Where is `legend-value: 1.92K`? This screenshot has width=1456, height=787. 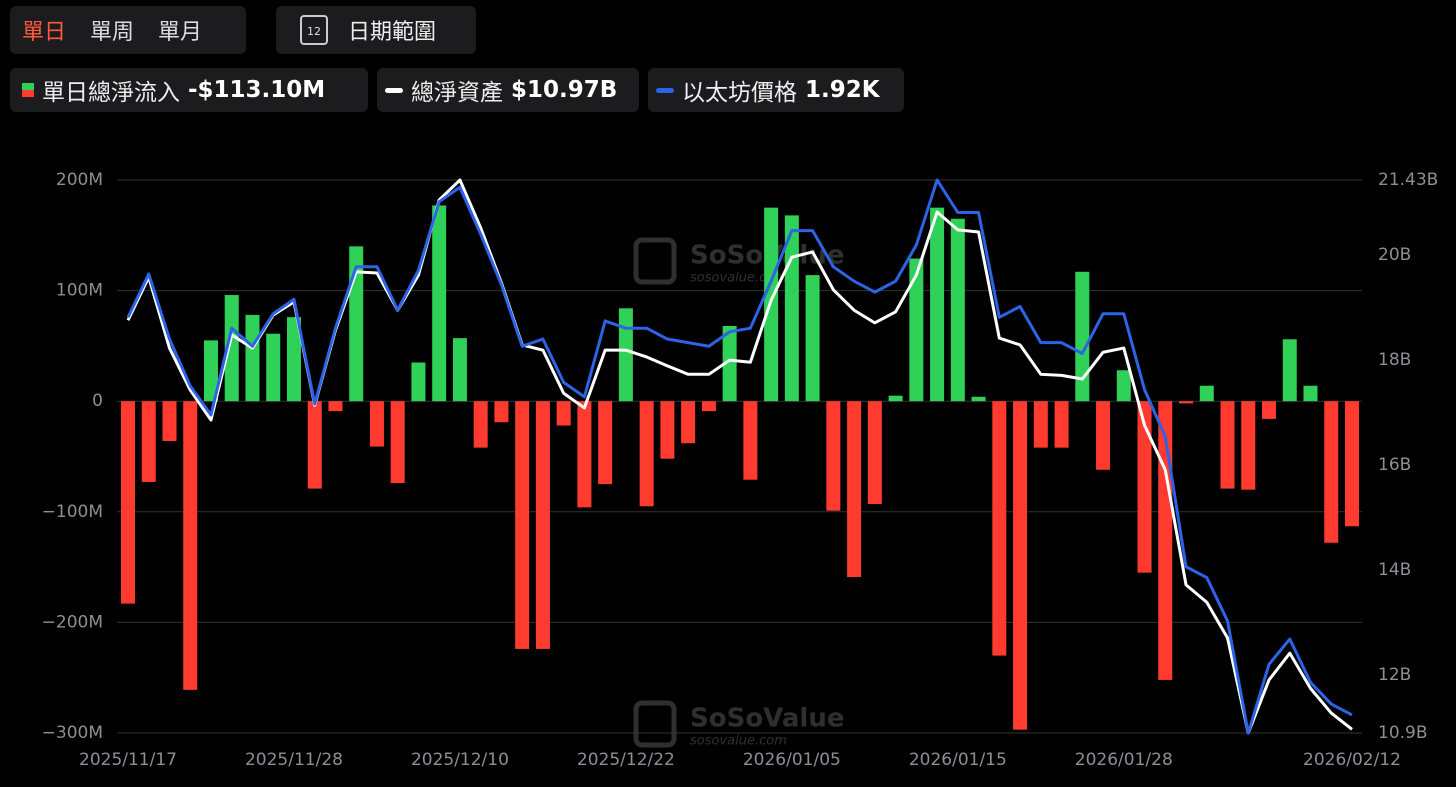 legend-value: 1.92K is located at coordinates (842, 90).